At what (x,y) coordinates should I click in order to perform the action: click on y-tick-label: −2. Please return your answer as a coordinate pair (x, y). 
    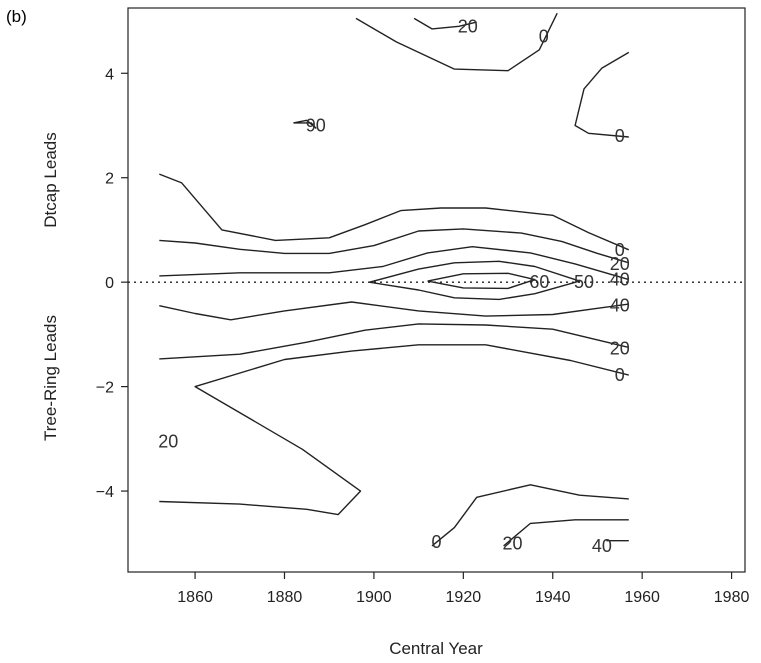
    Looking at the image, I should click on (105, 388).